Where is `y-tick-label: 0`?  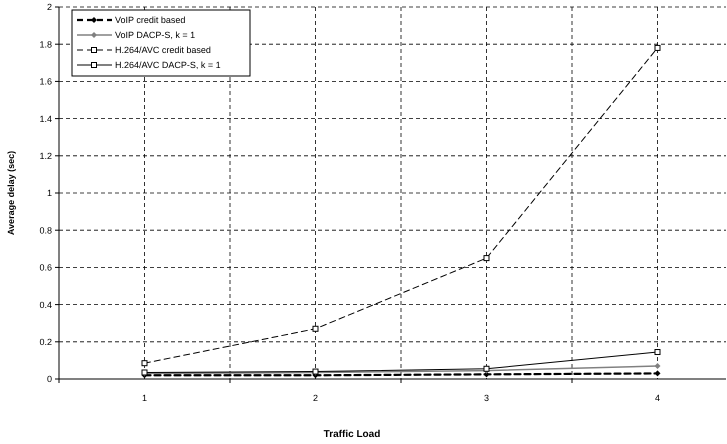 y-tick-label: 0 is located at coordinates (49, 379).